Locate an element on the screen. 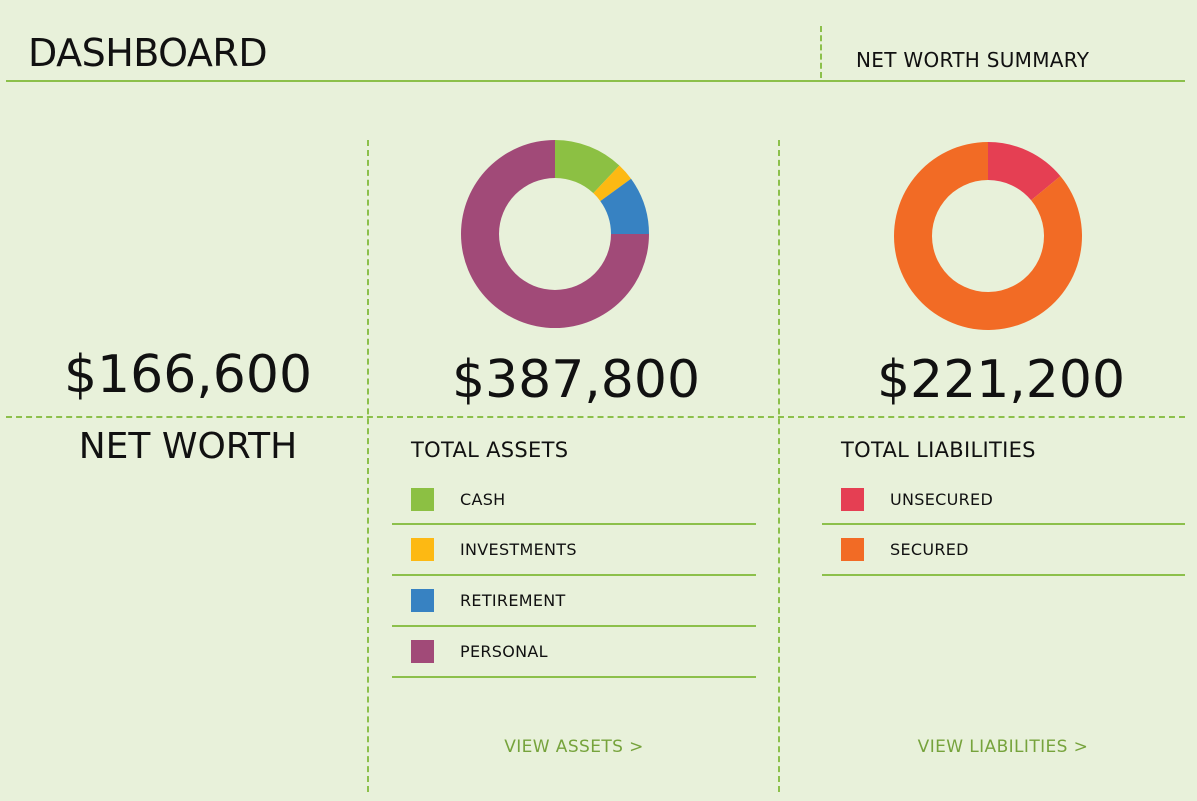 The image size is (1197, 801). legend-label: UNSECURED is located at coordinates (942, 499).